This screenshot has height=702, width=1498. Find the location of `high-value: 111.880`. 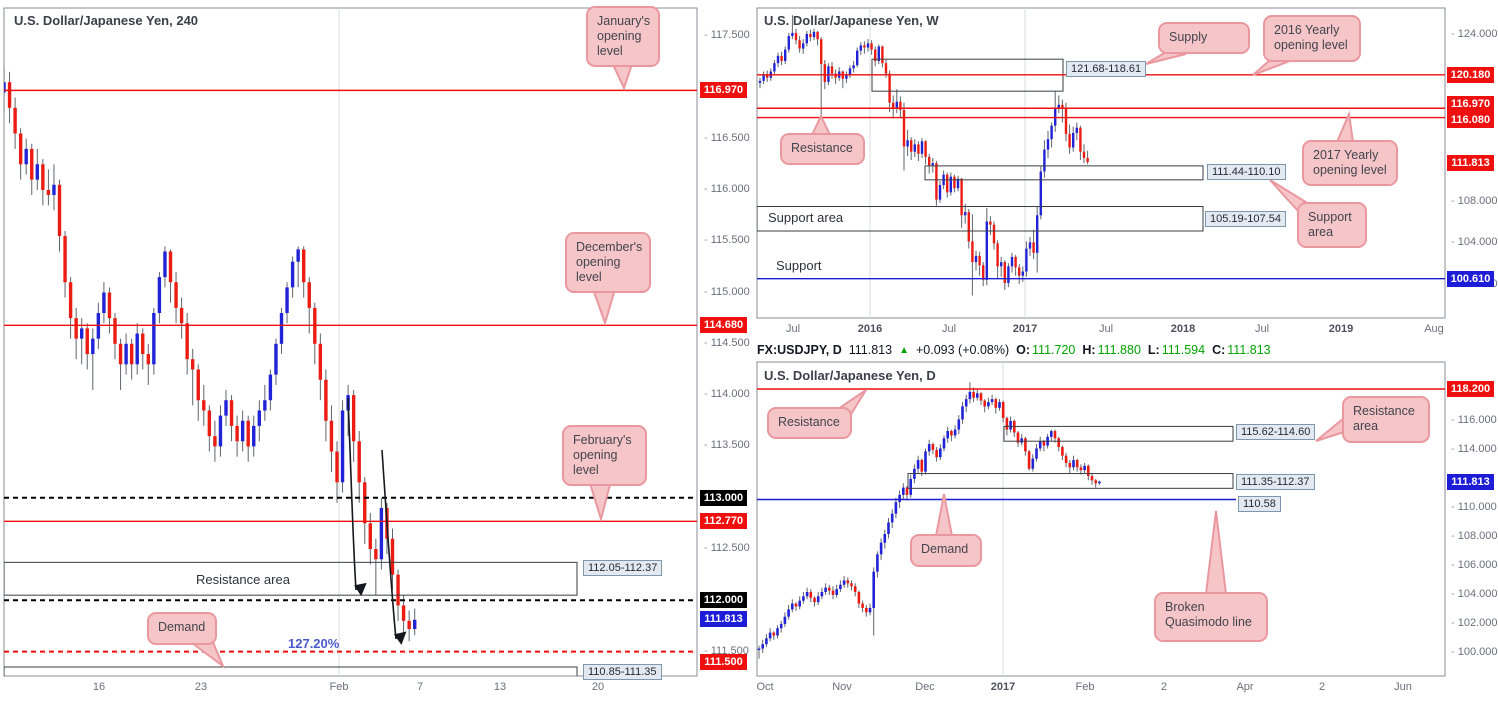

high-value: 111.880 is located at coordinates (1119, 350).